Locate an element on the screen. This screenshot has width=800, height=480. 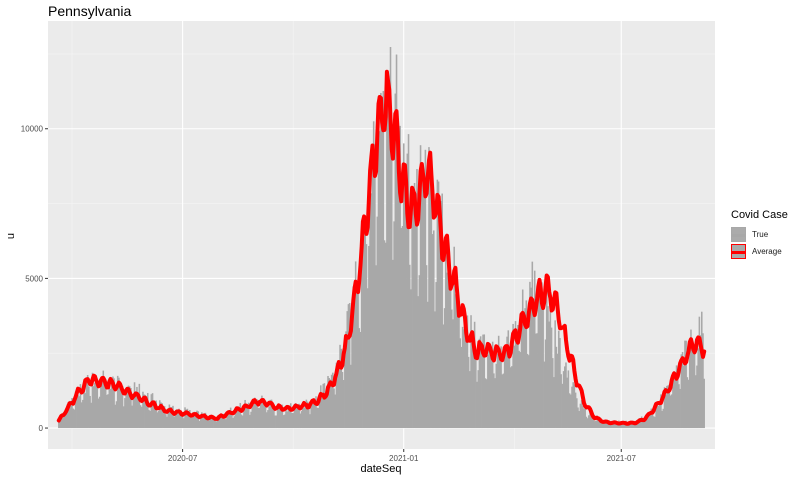
x-tick-label: 2020-07 is located at coordinates (183, 458).